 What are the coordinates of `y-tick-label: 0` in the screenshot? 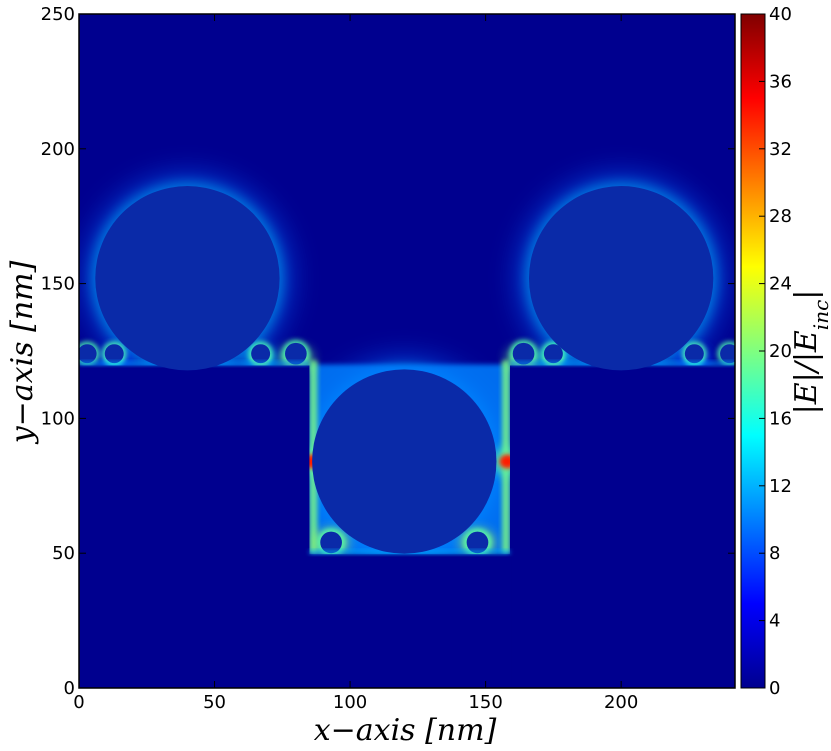 It's located at (69, 688).